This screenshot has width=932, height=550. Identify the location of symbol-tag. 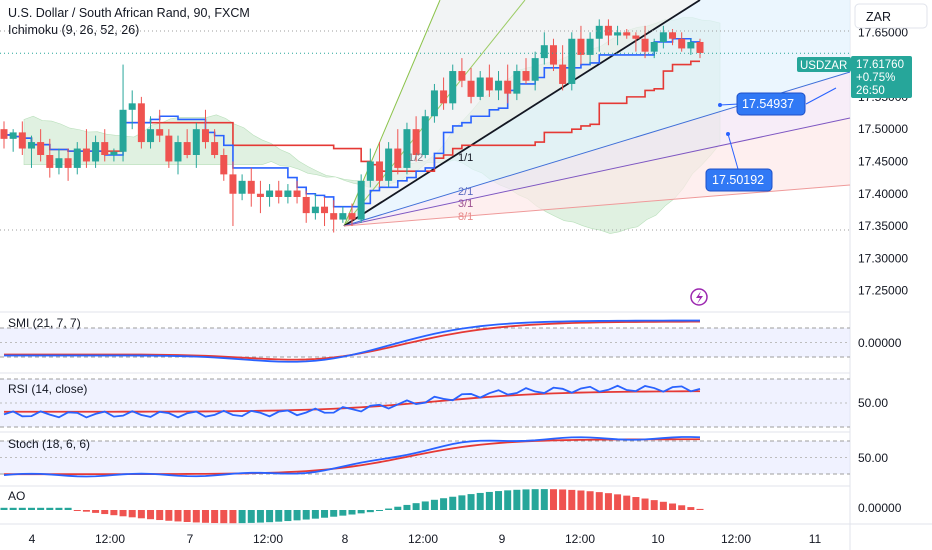
(824, 64).